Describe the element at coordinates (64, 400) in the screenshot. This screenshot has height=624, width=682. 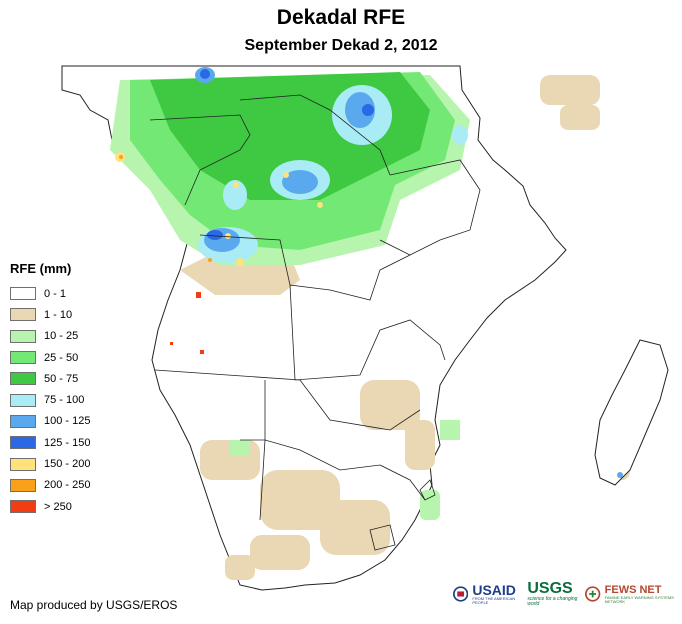
I see `legend-label: 75 - 100` at that location.